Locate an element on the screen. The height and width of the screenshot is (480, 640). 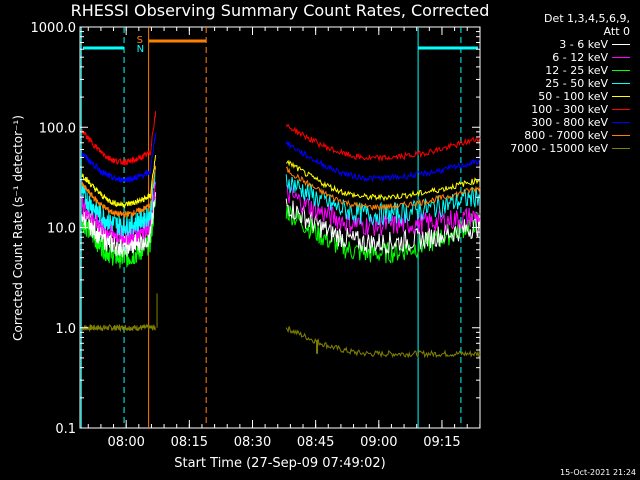
legend-entry: 3 - 6 keV is located at coordinates (558, 44).